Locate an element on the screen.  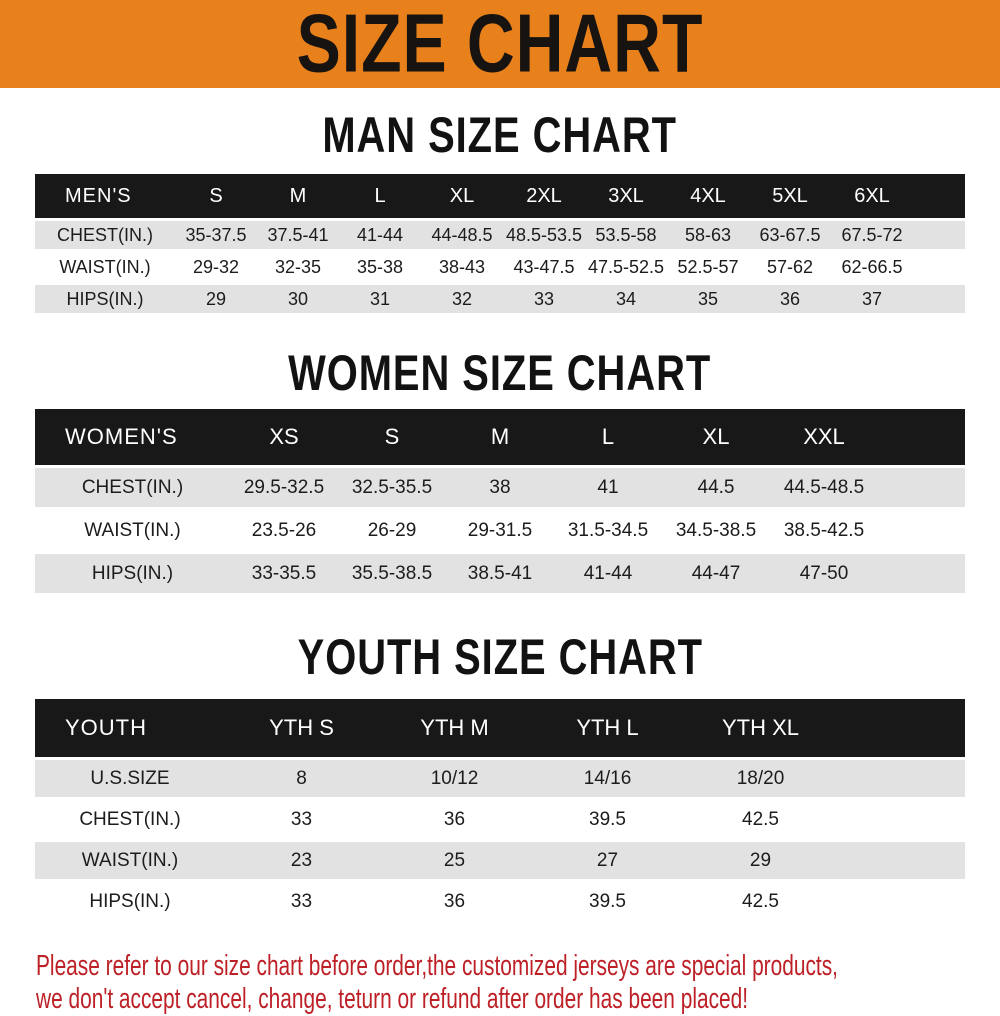
youth-ussize-row: U.S.SIZE 8 10/12 14/16 18/20 is located at coordinates (500, 779).